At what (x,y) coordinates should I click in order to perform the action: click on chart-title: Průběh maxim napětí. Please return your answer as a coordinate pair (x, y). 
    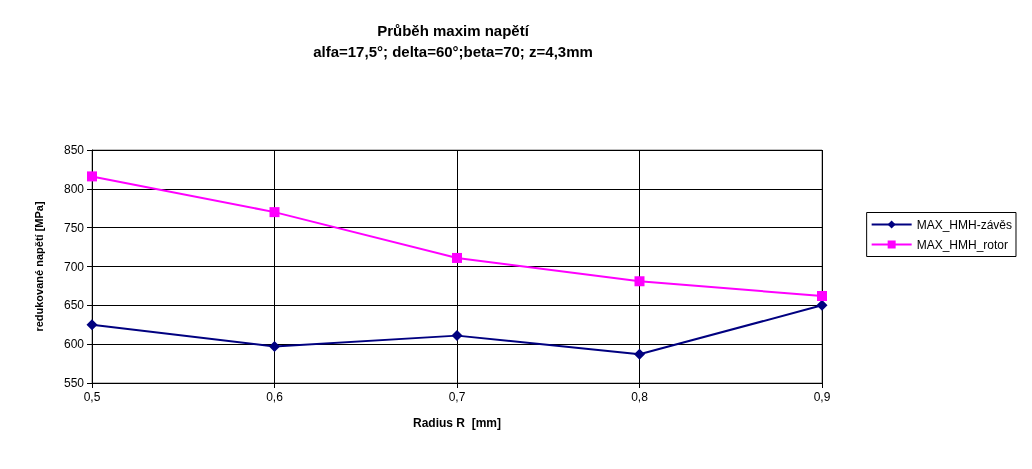
    Looking at the image, I should click on (453, 30).